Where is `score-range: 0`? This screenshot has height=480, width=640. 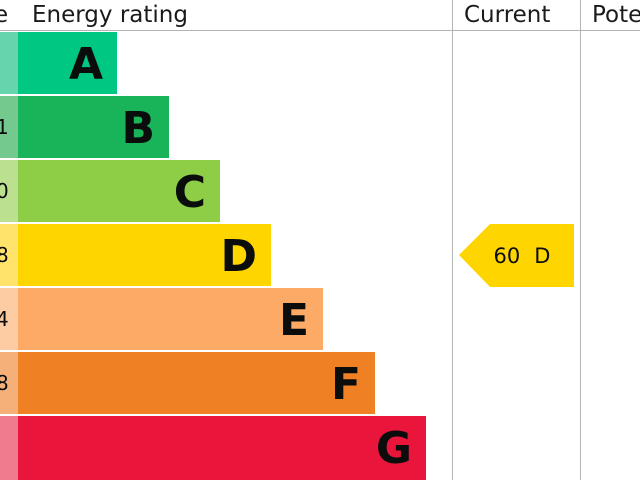
score-range: 0 is located at coordinates (4, 191).